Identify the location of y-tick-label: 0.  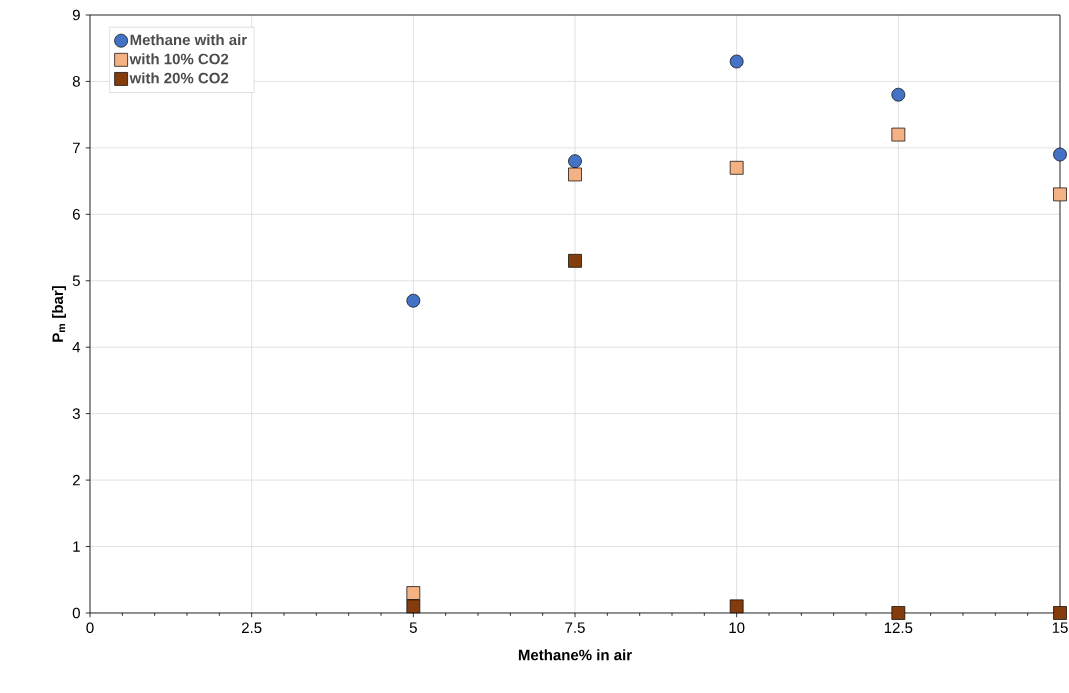
(76, 613).